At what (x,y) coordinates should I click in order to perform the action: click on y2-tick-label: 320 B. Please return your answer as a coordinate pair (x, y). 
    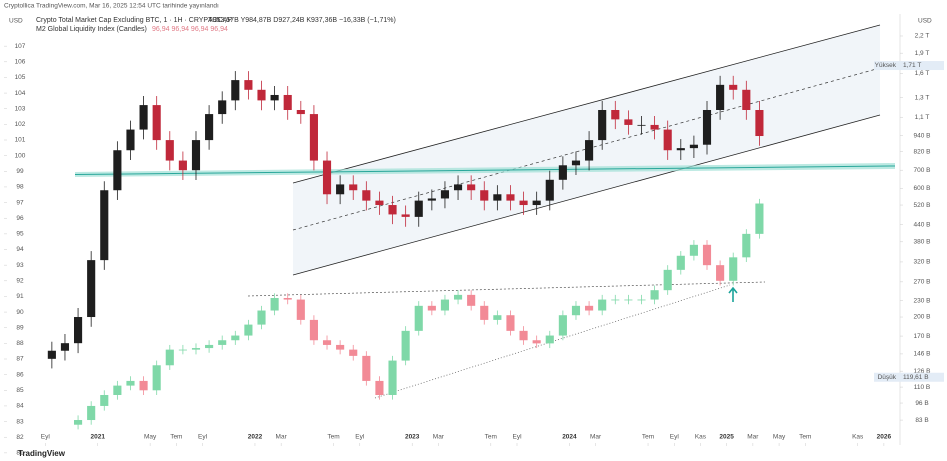
    Looking at the image, I should click on (922, 262).